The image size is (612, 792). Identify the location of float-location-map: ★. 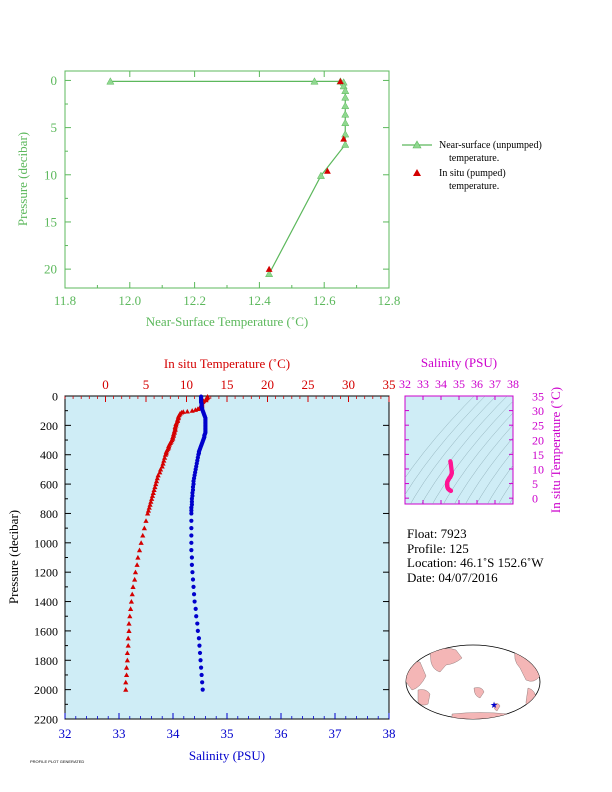
(473, 682).